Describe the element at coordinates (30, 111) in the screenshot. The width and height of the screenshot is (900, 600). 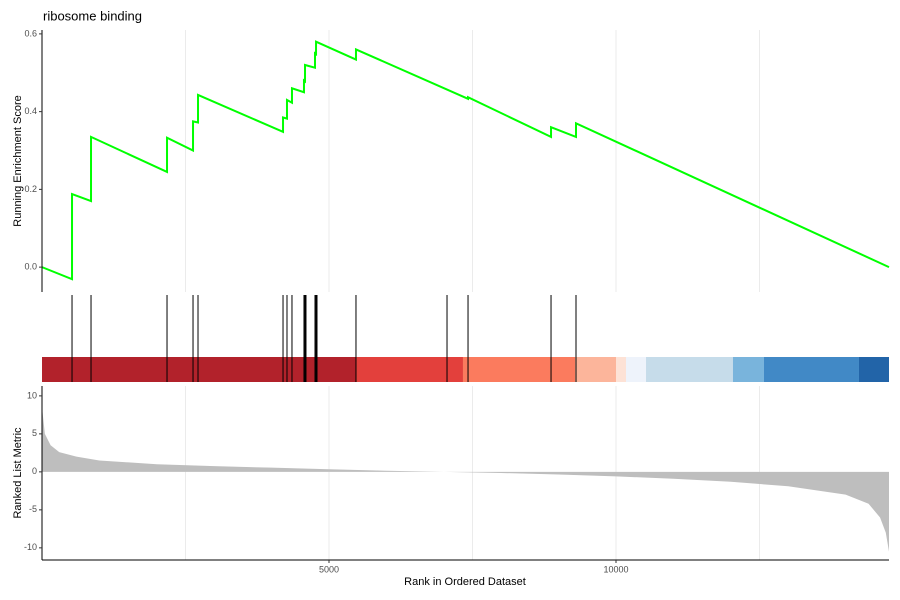
I see `y-tick-label: 0.4` at that location.